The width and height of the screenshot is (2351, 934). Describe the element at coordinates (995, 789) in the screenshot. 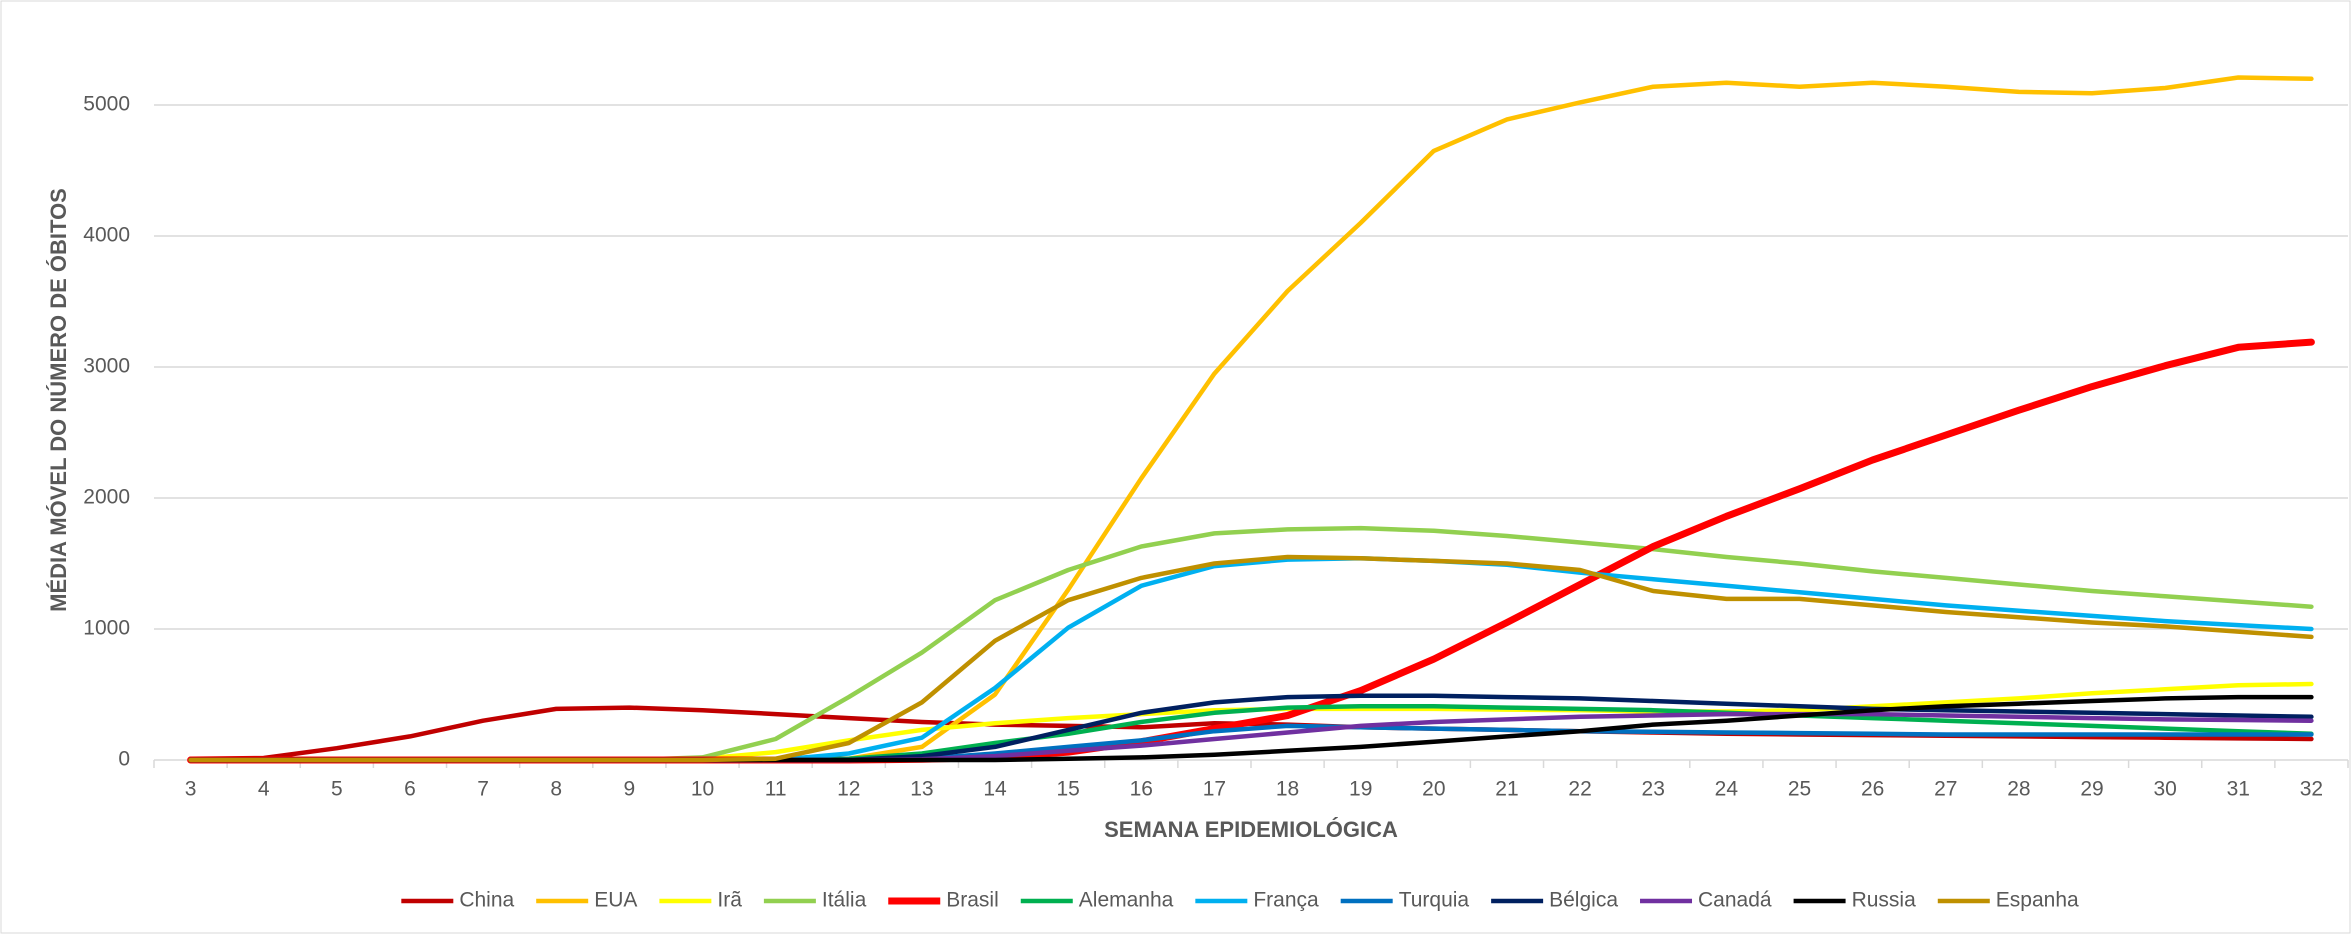

I see `x-tick-label: 14` at that location.